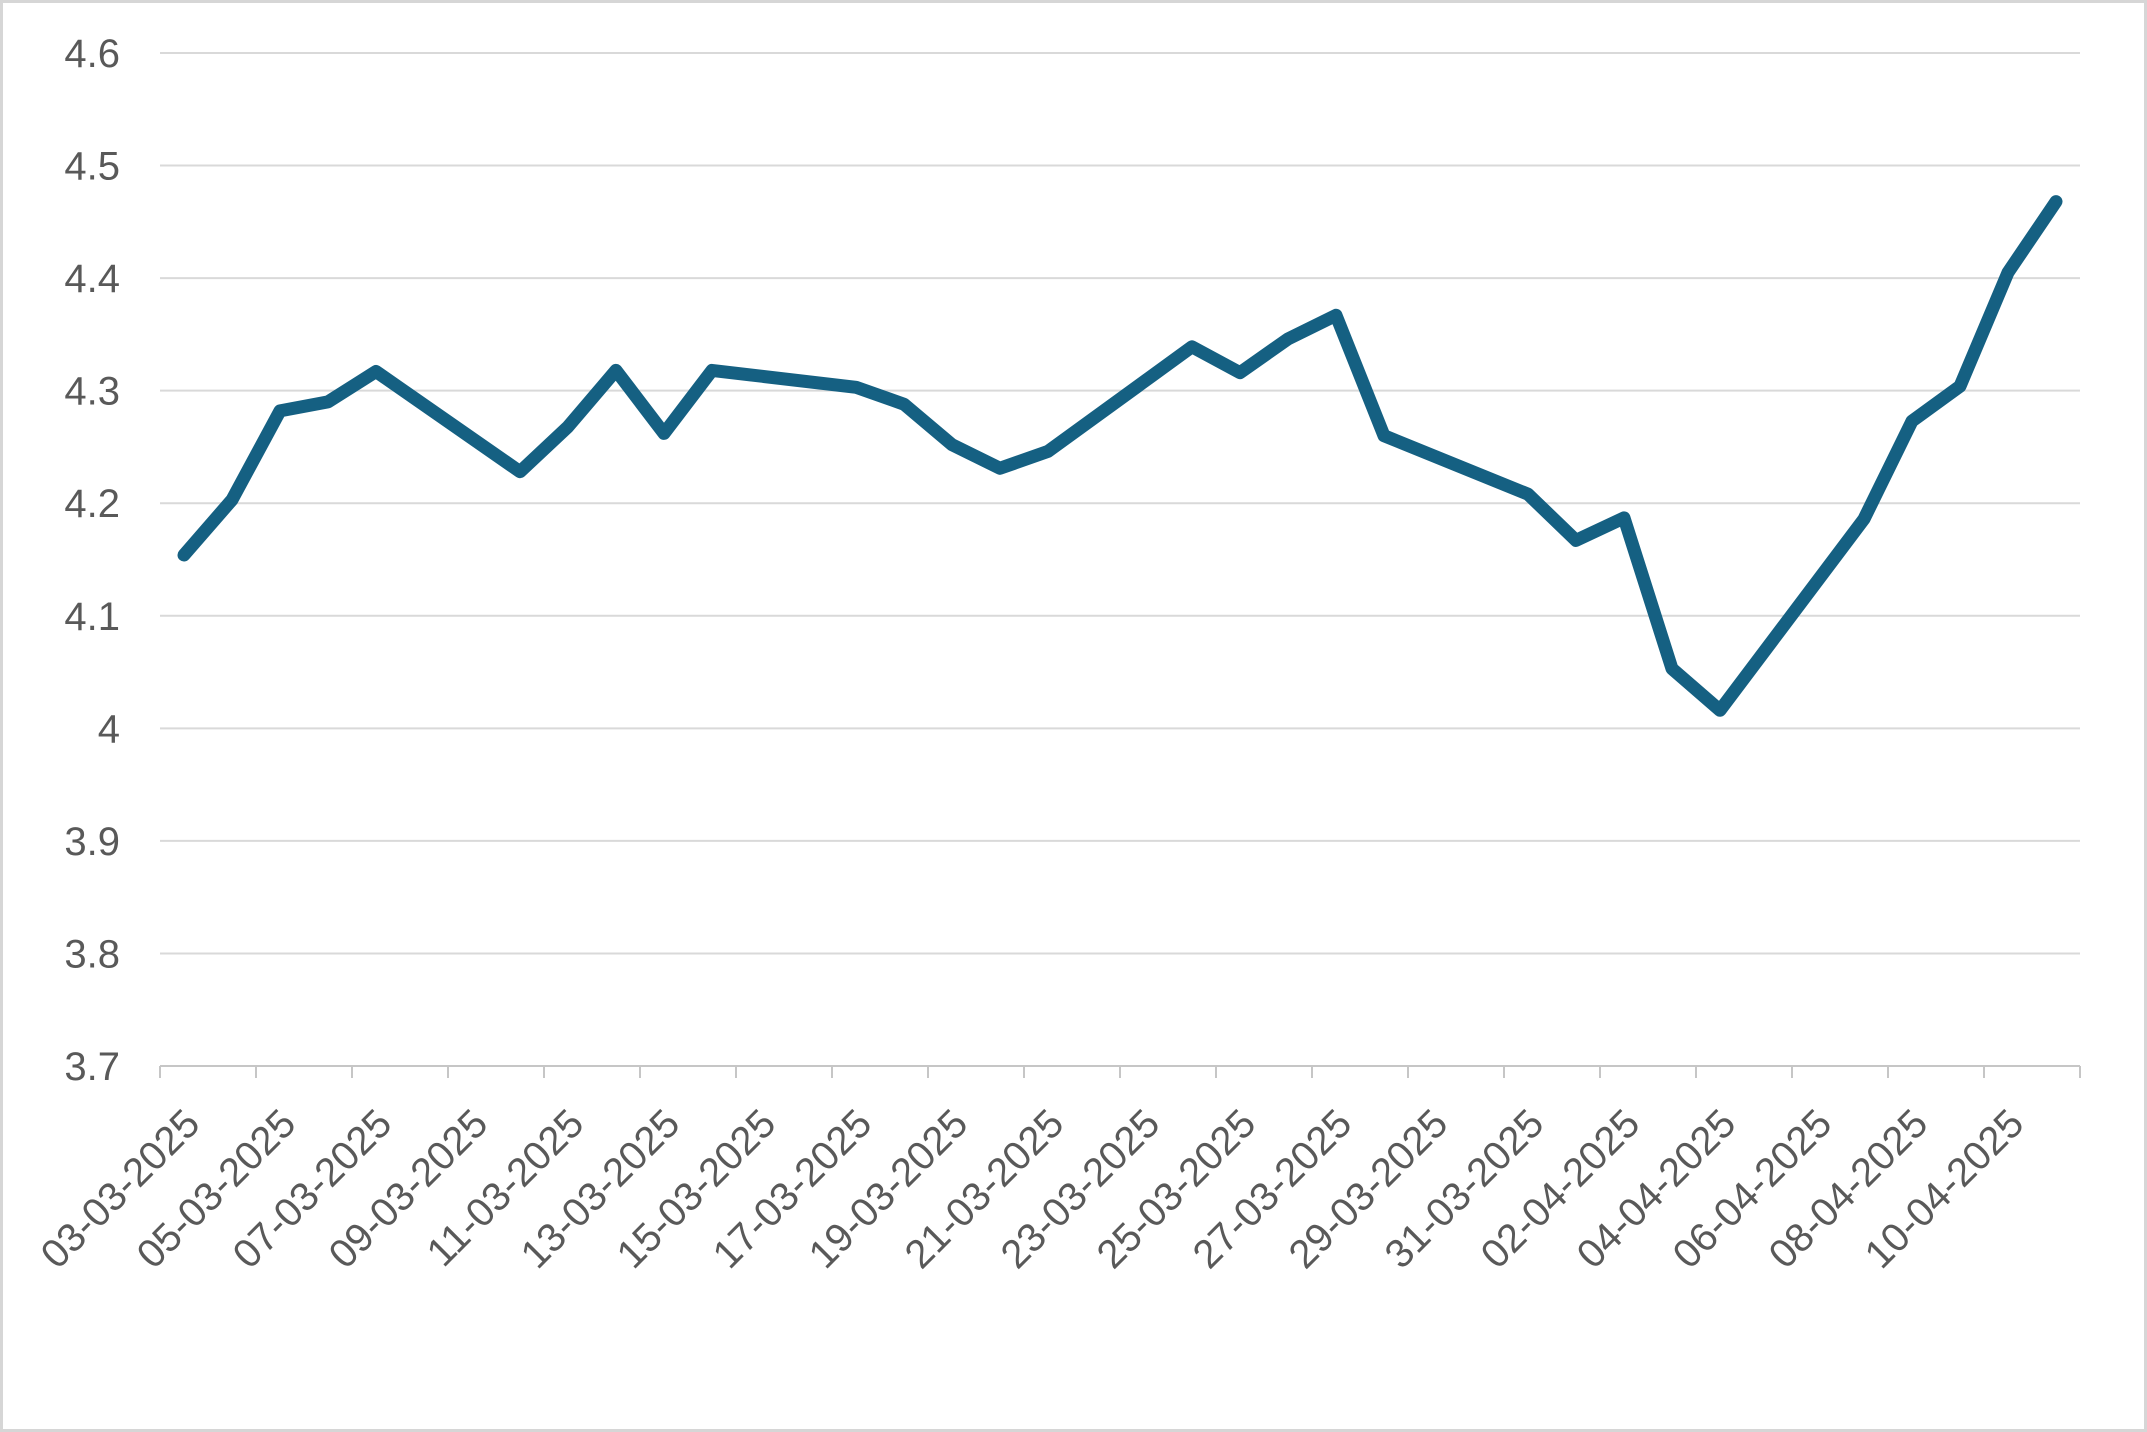 The image size is (2147, 1432). I want to click on y-axis-tick-label: 3.7, so click(92, 1067).